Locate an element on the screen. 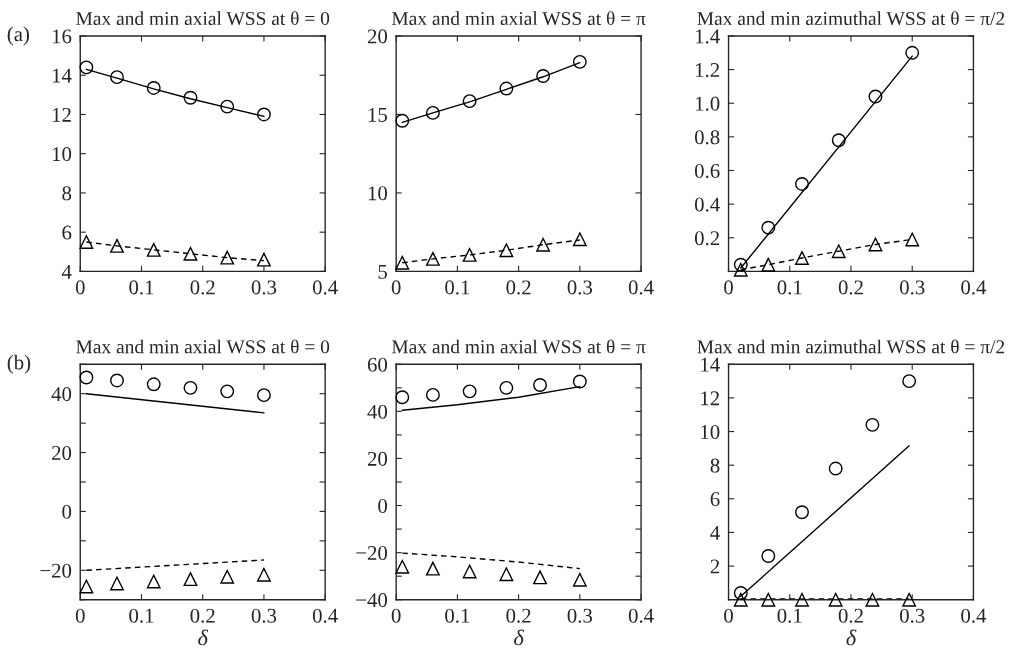  y-tick-label: 1.0 is located at coordinates (707, 103).